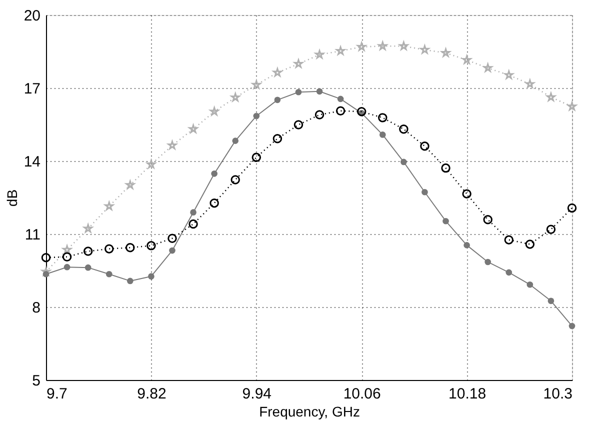  What do you see at coordinates (57, 394) in the screenshot?
I see `x-tick-label: 9.7` at bounding box center [57, 394].